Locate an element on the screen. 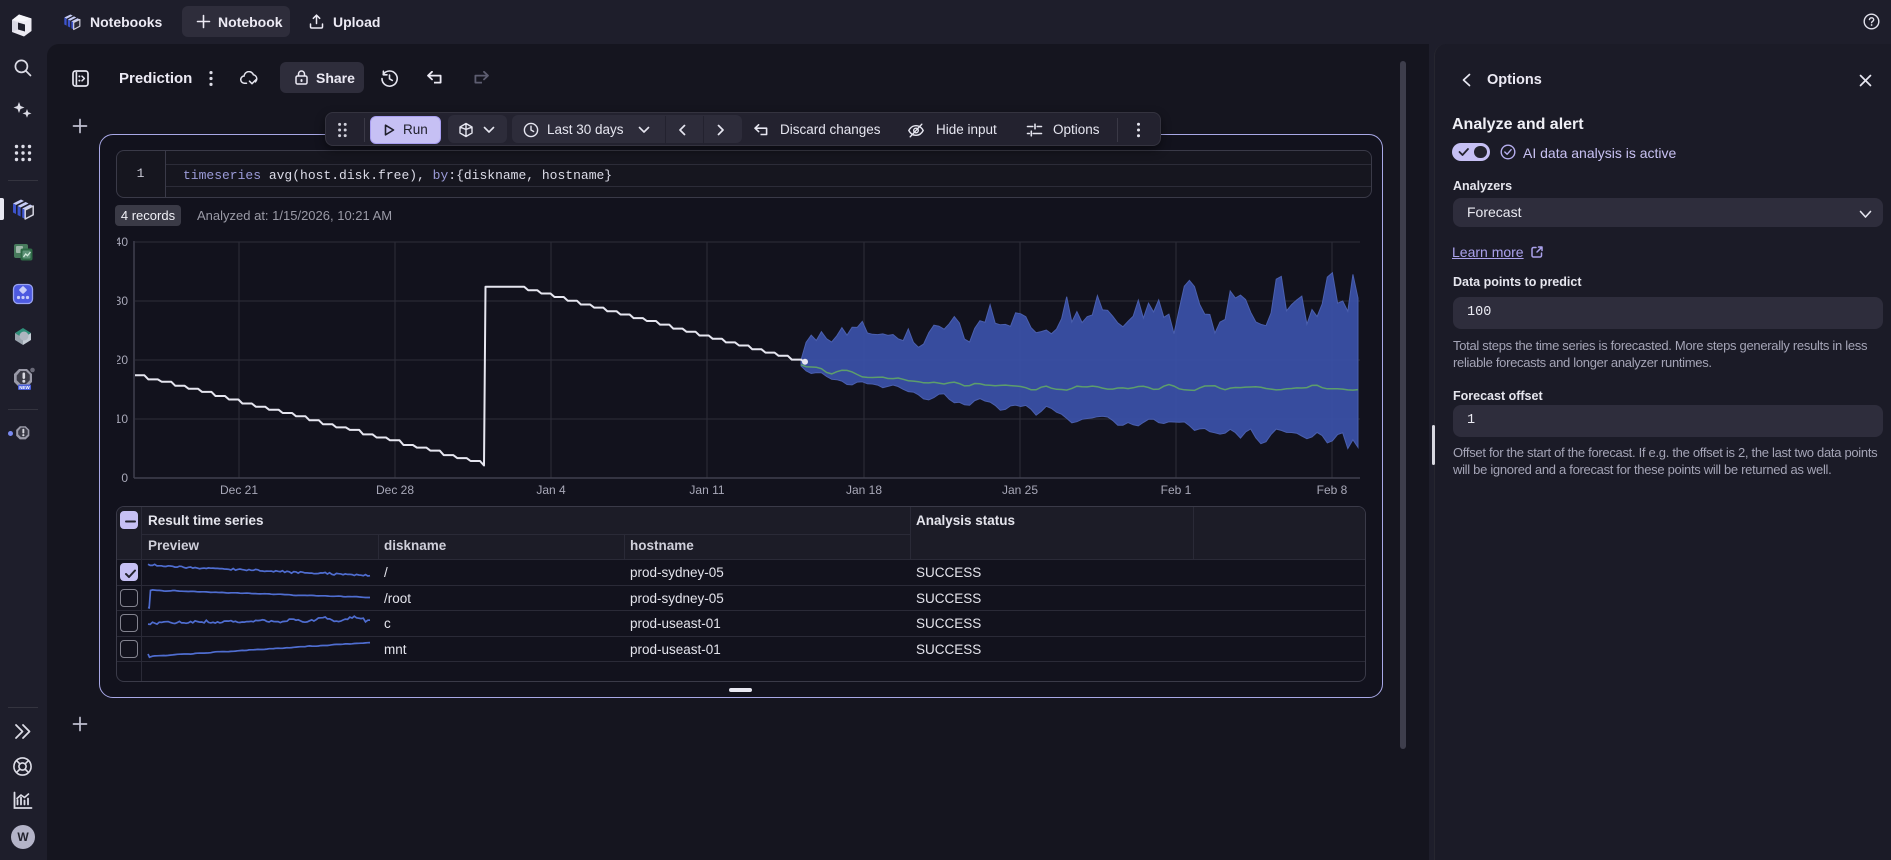  svg-text: Jan 4 is located at coordinates (551, 490).